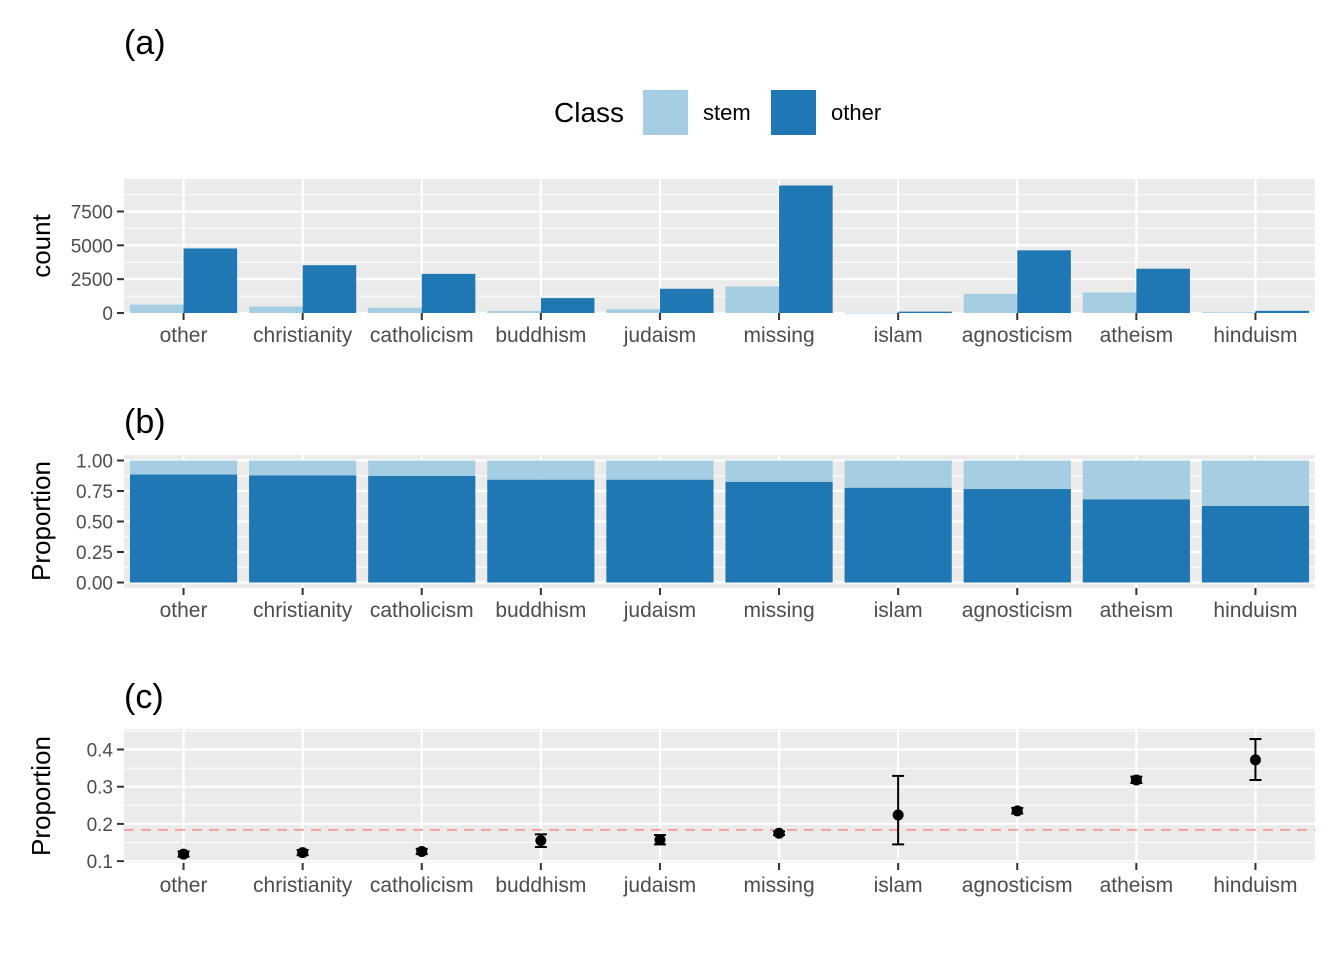  I want to click on legend-label-other: other, so click(856, 112).